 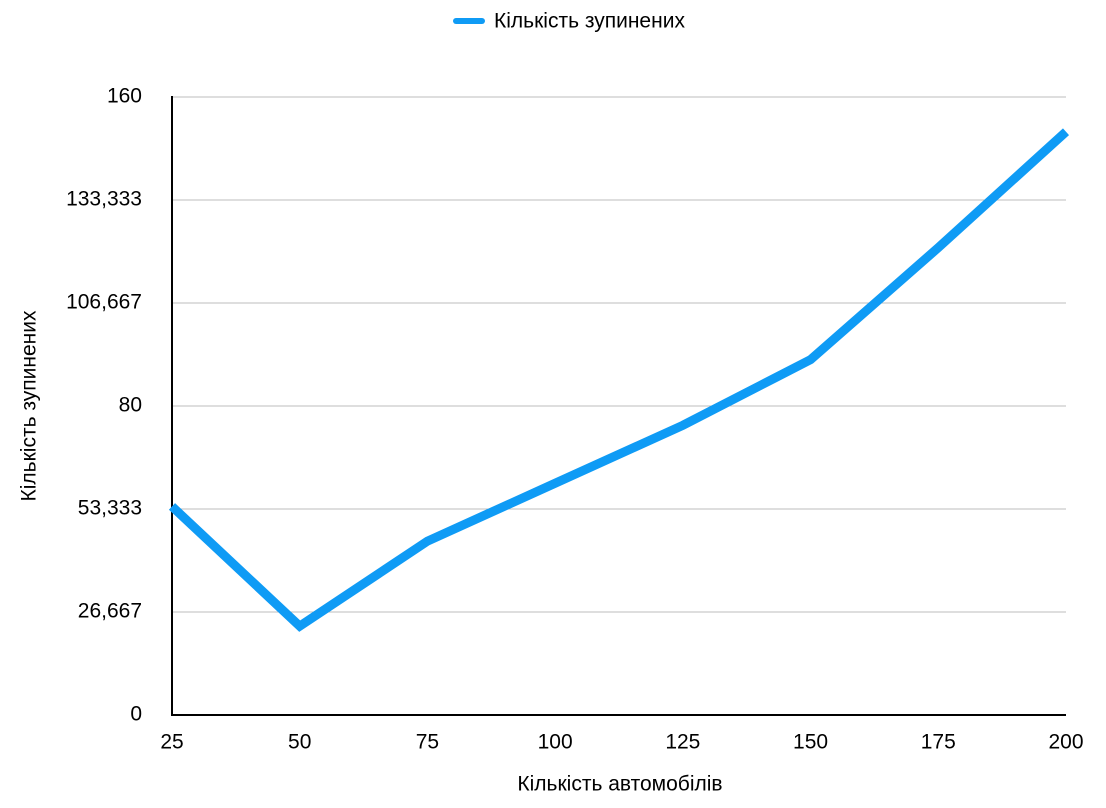 What do you see at coordinates (555, 742) in the screenshot?
I see `x-tick-label: 100` at bounding box center [555, 742].